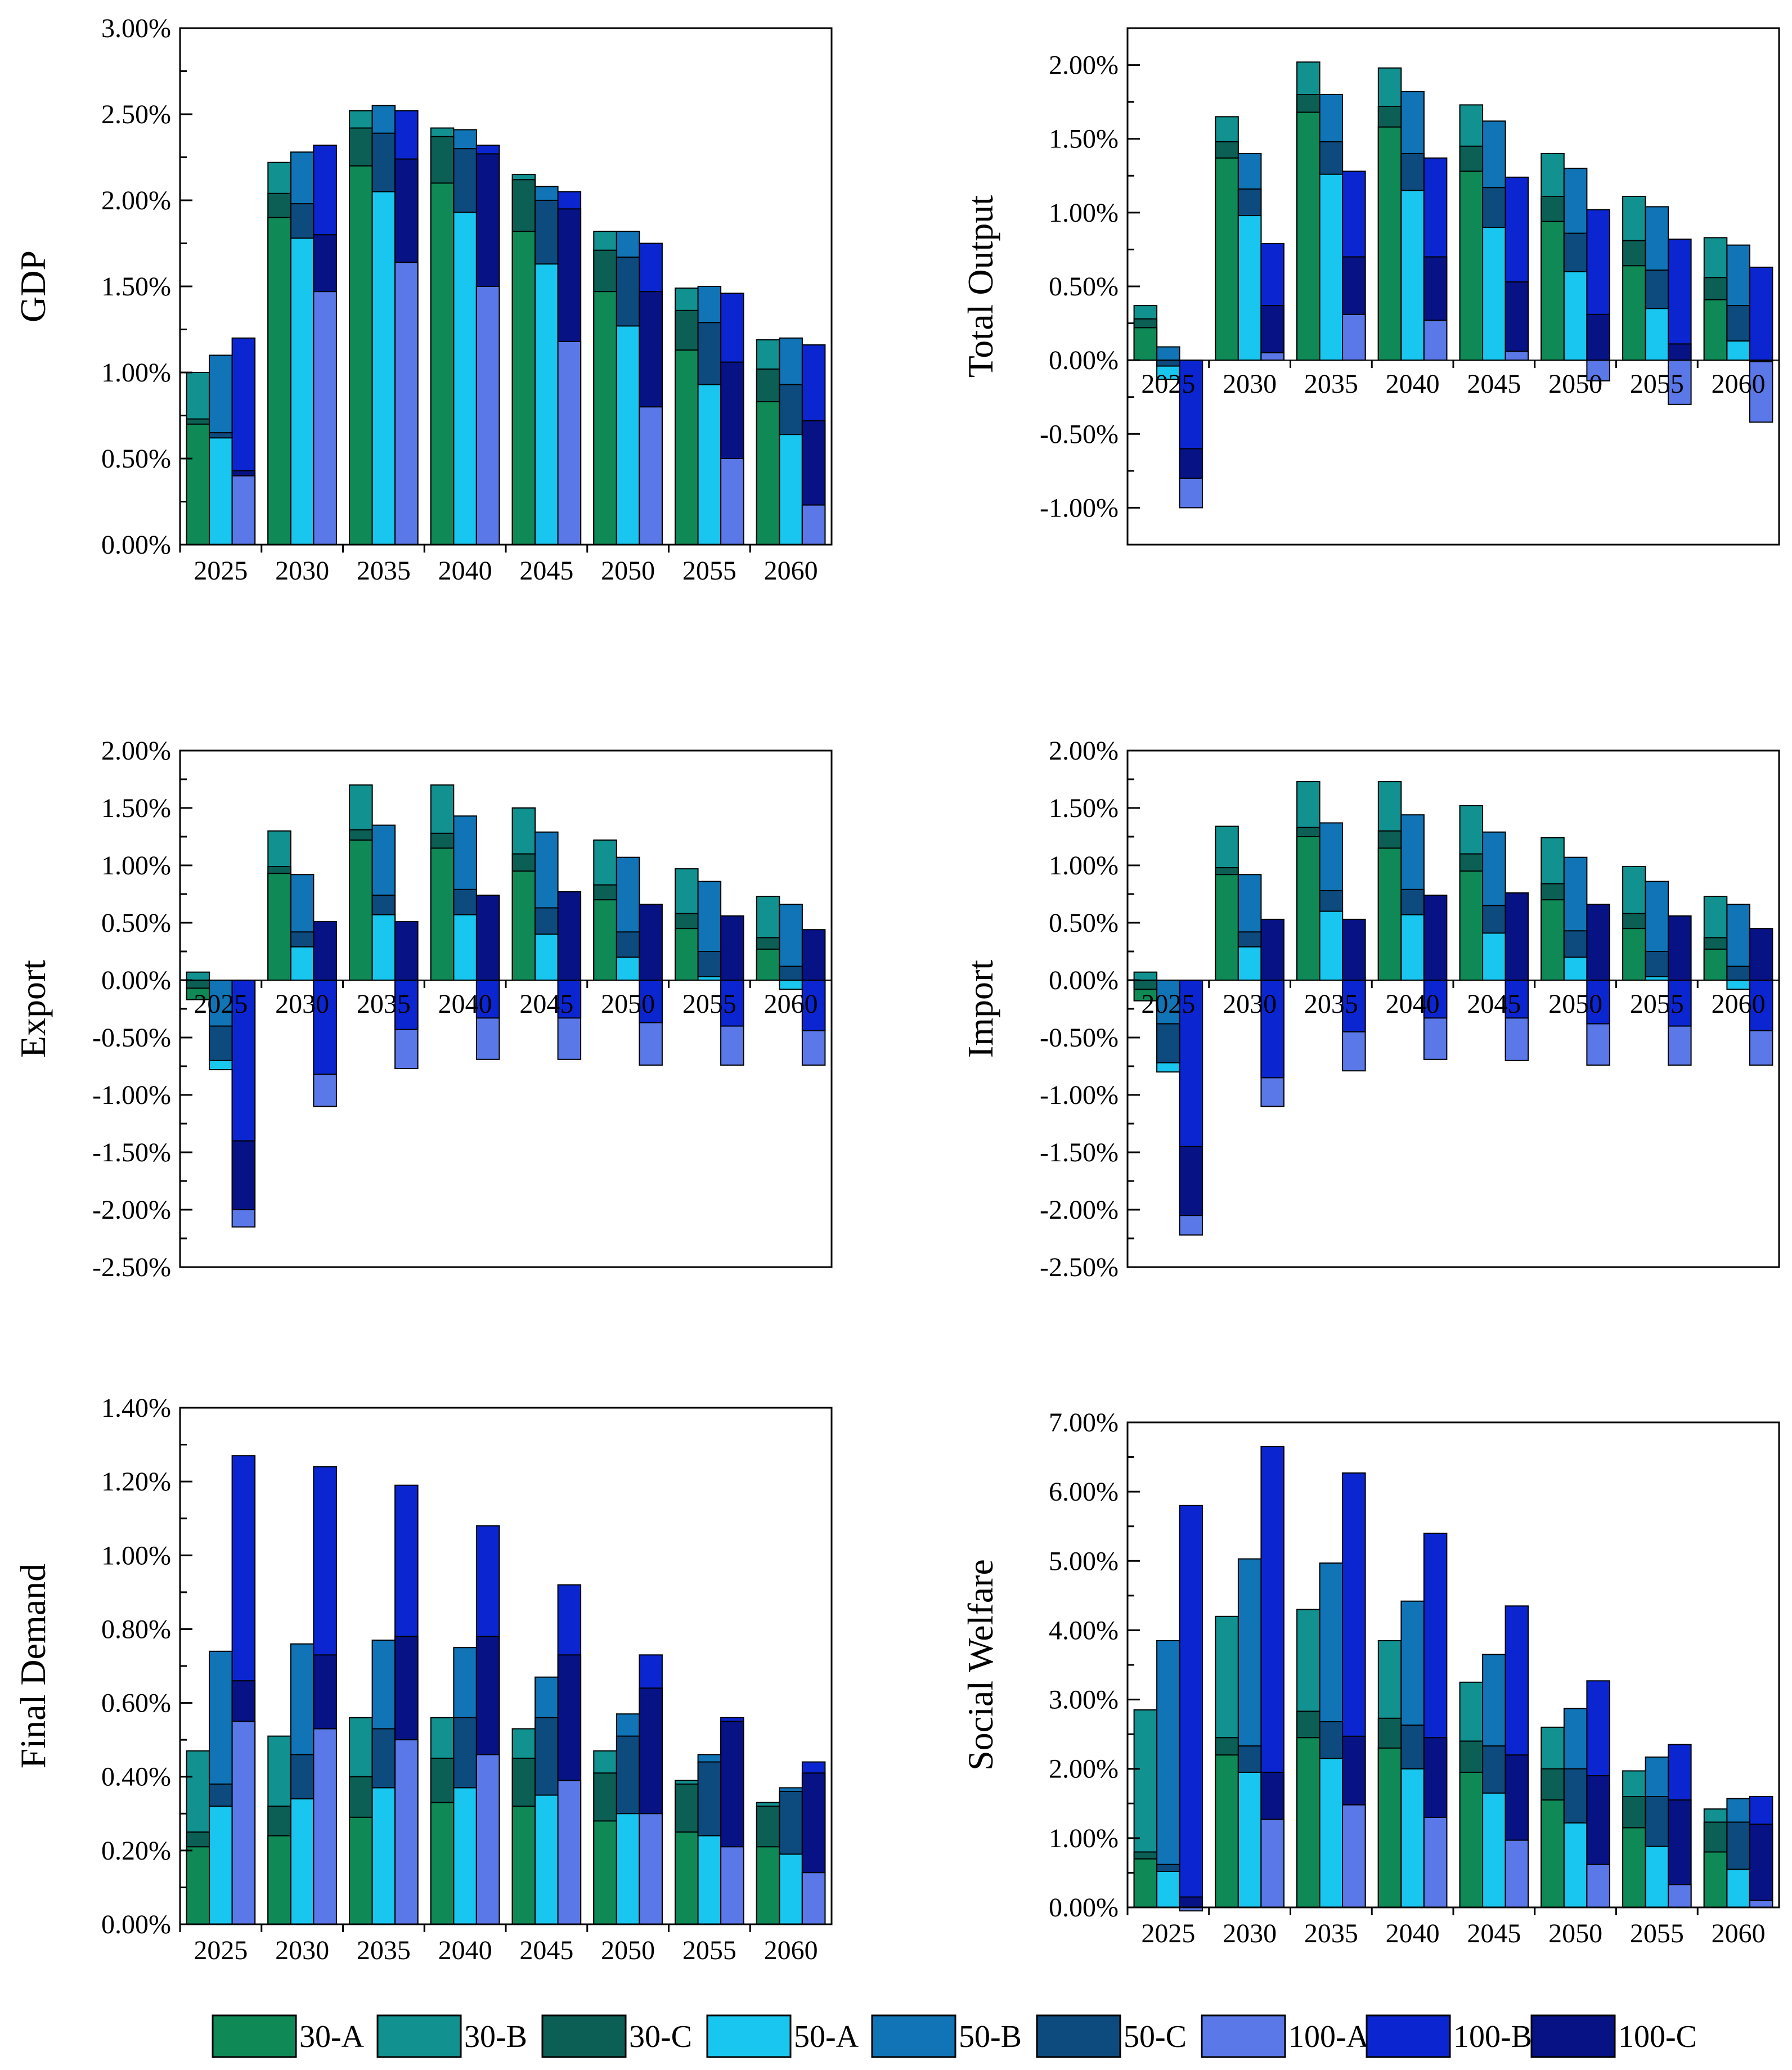  What do you see at coordinates (523, 389) in the screenshot?
I see `bar-30-a-2045` at bounding box center [523, 389].